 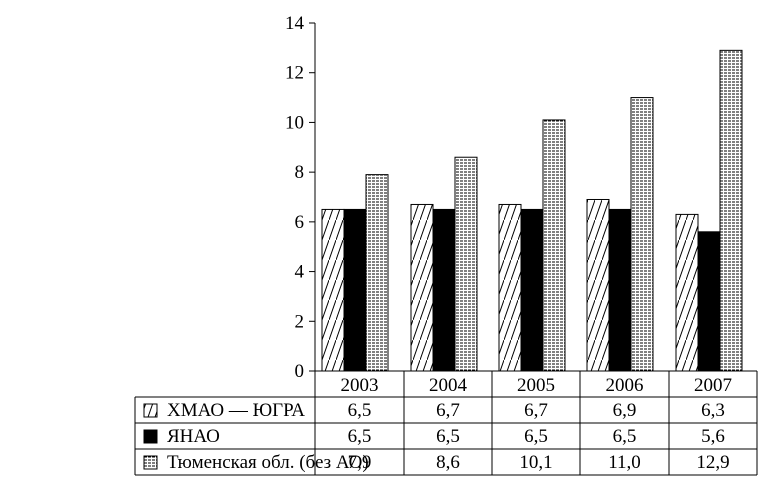 What do you see at coordinates (713, 436) in the screenshot?
I see `data-value-label: 5,6` at bounding box center [713, 436].